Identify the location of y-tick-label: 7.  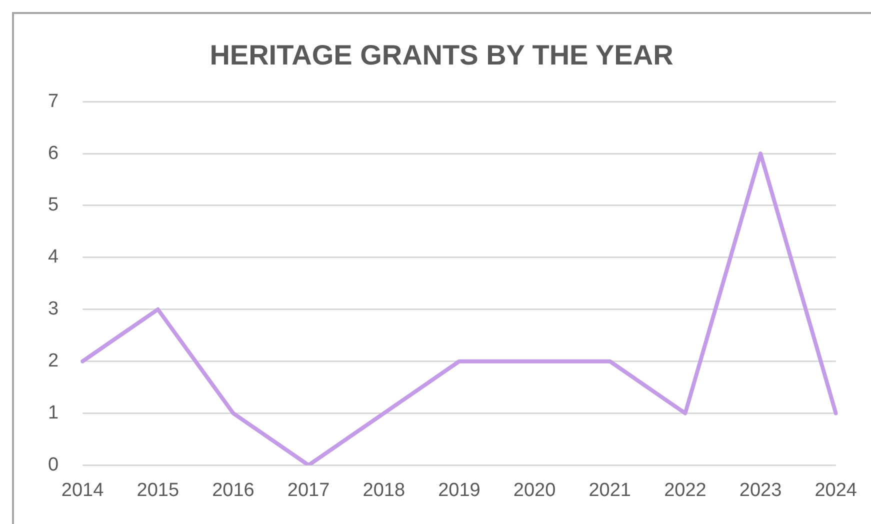
(53, 101).